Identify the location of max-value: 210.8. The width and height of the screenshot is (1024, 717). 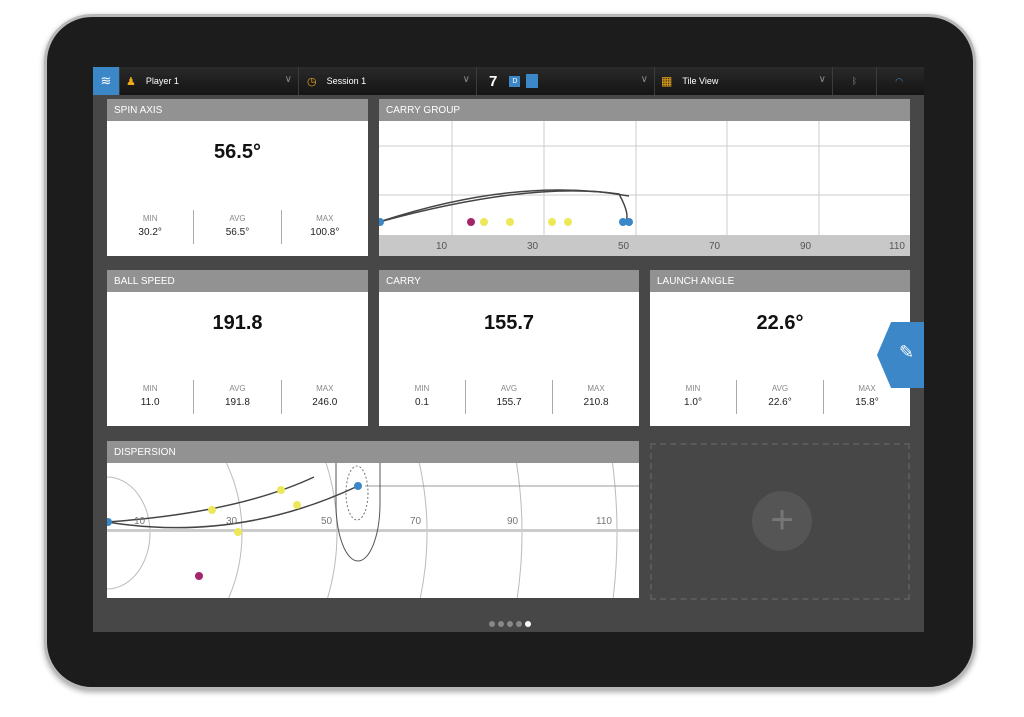
(596, 402).